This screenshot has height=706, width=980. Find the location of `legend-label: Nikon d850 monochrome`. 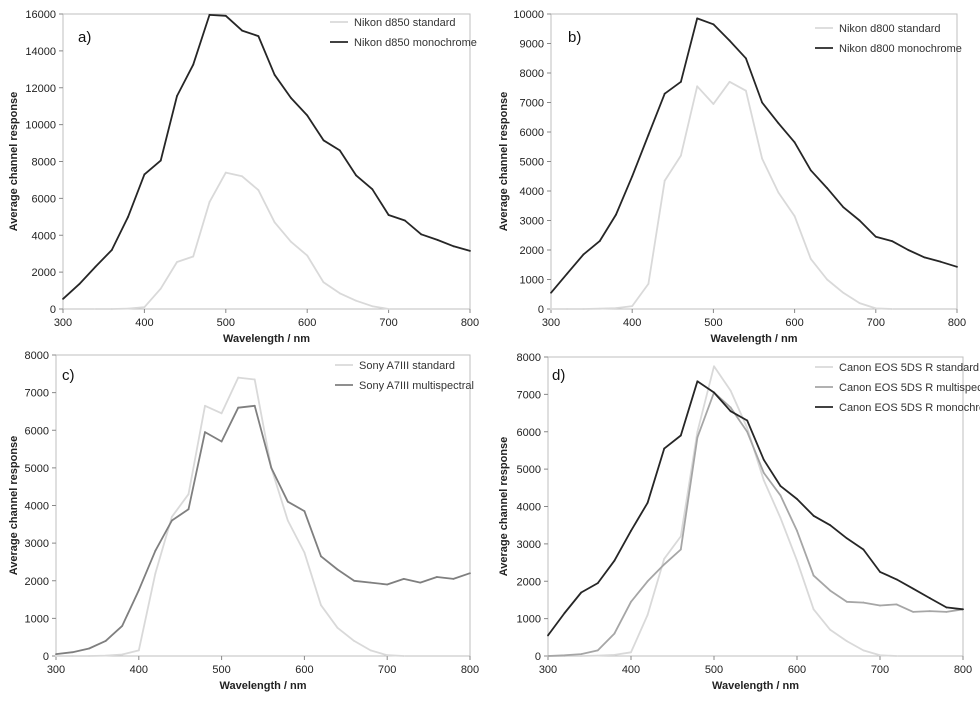

legend-label: Nikon d850 monochrome is located at coordinates (415, 43).